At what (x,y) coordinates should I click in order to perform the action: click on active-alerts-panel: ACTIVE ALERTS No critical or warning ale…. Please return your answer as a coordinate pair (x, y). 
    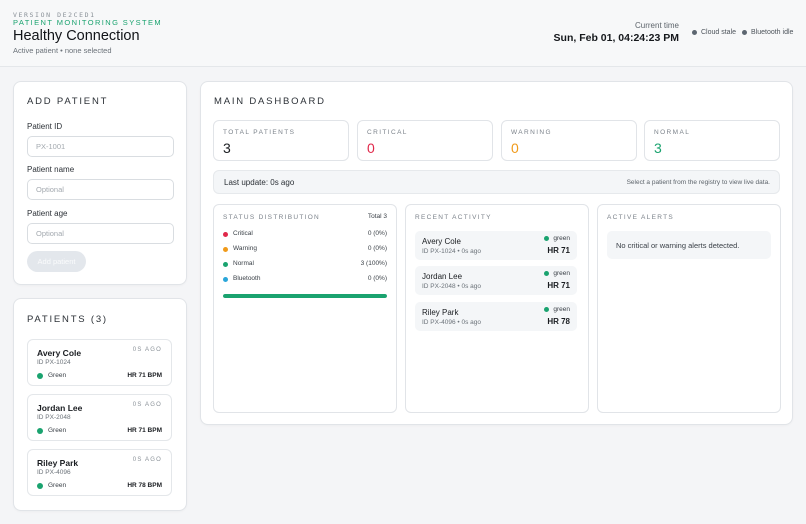
    Looking at the image, I should click on (689, 308).